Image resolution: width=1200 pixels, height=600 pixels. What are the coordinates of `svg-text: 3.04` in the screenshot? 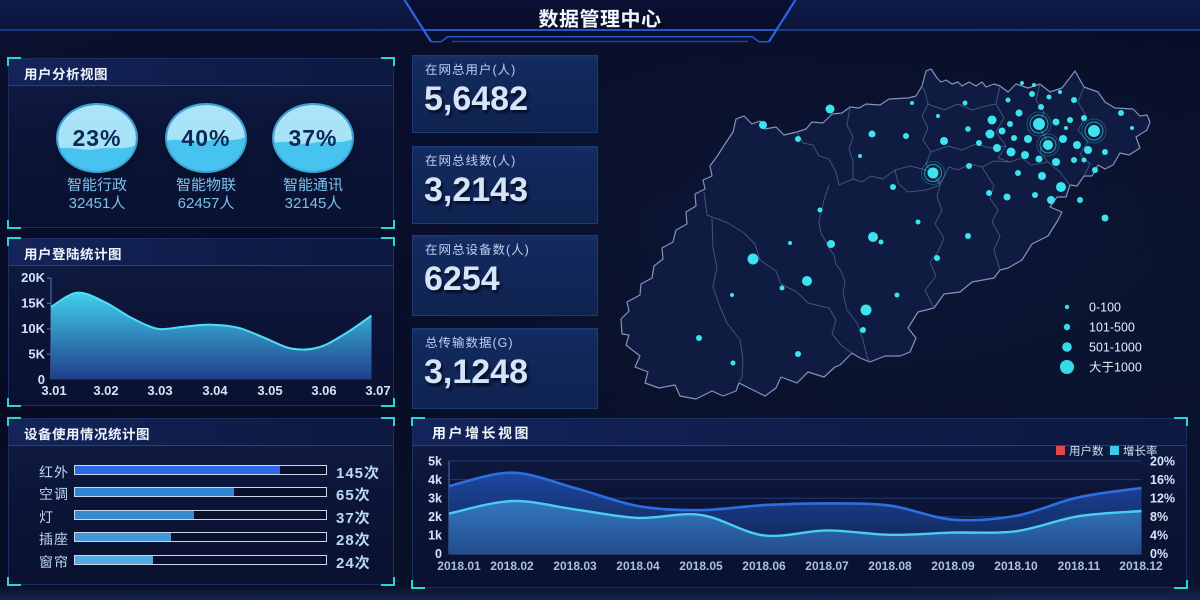 It's located at (215, 390).